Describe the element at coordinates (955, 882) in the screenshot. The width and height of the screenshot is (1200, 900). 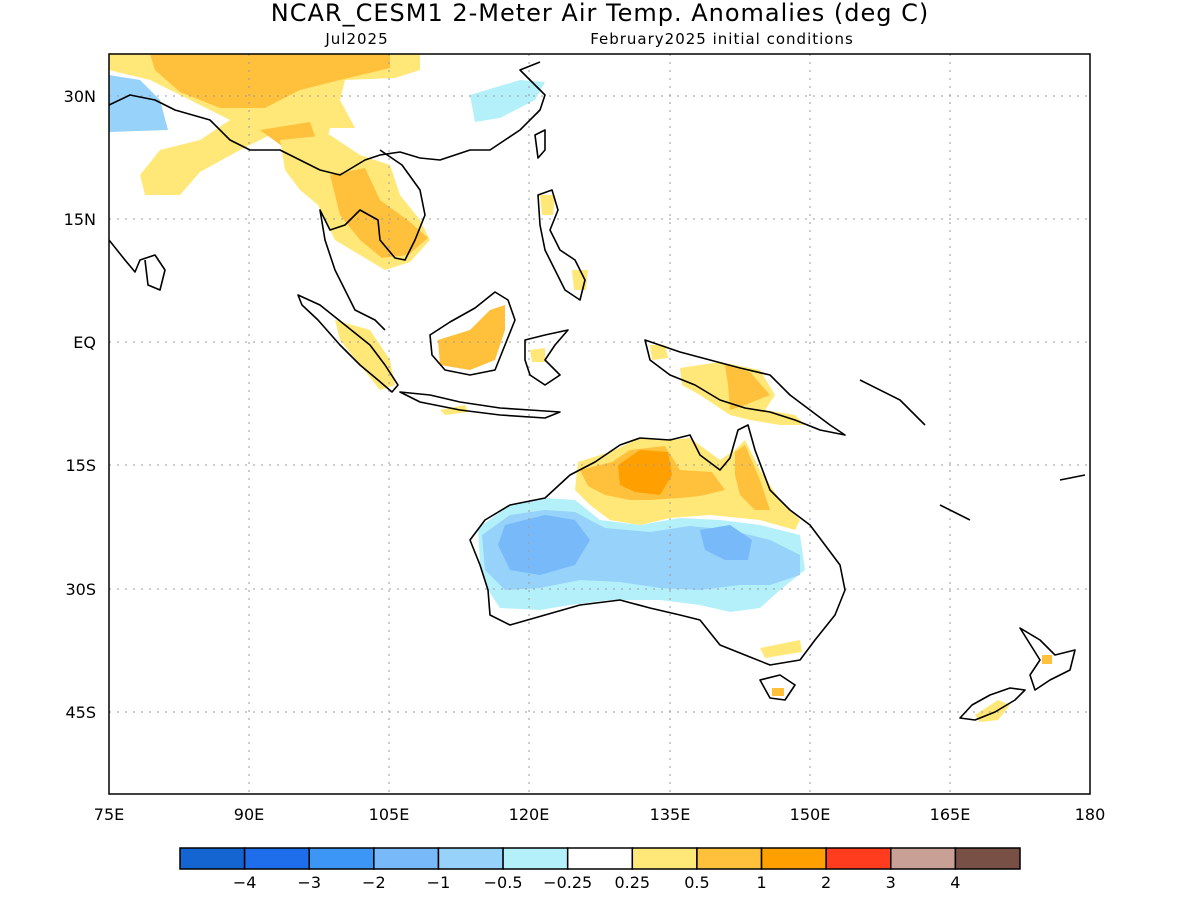
I see `colorbar-label: 4` at that location.